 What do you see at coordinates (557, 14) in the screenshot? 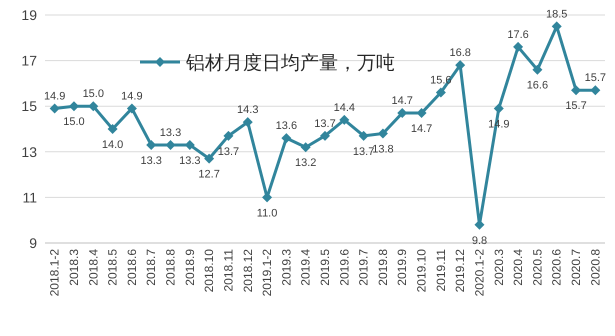
I see `data-label: 18.5` at bounding box center [557, 14].